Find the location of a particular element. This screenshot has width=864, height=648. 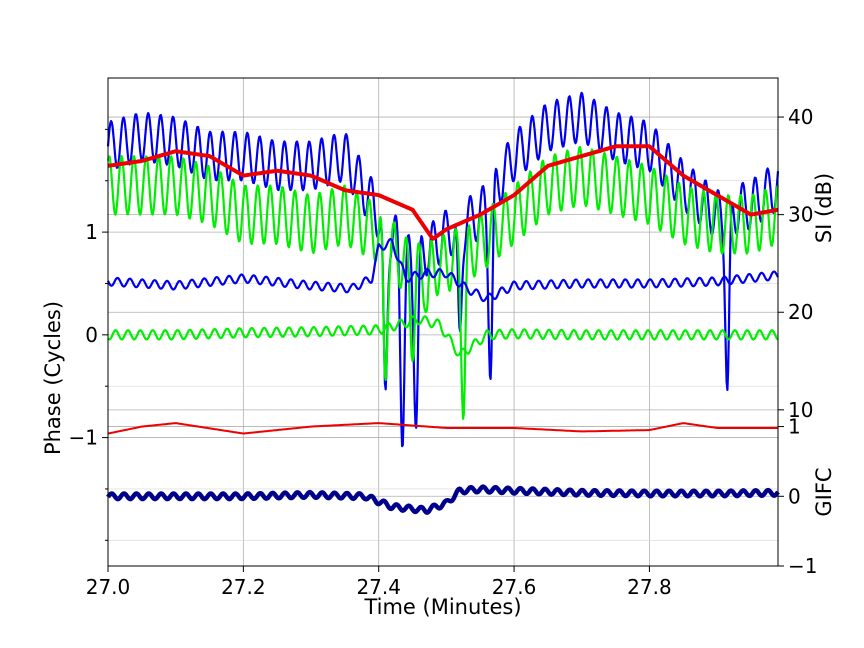

phase-tick-label: 0 is located at coordinates (91, 335).